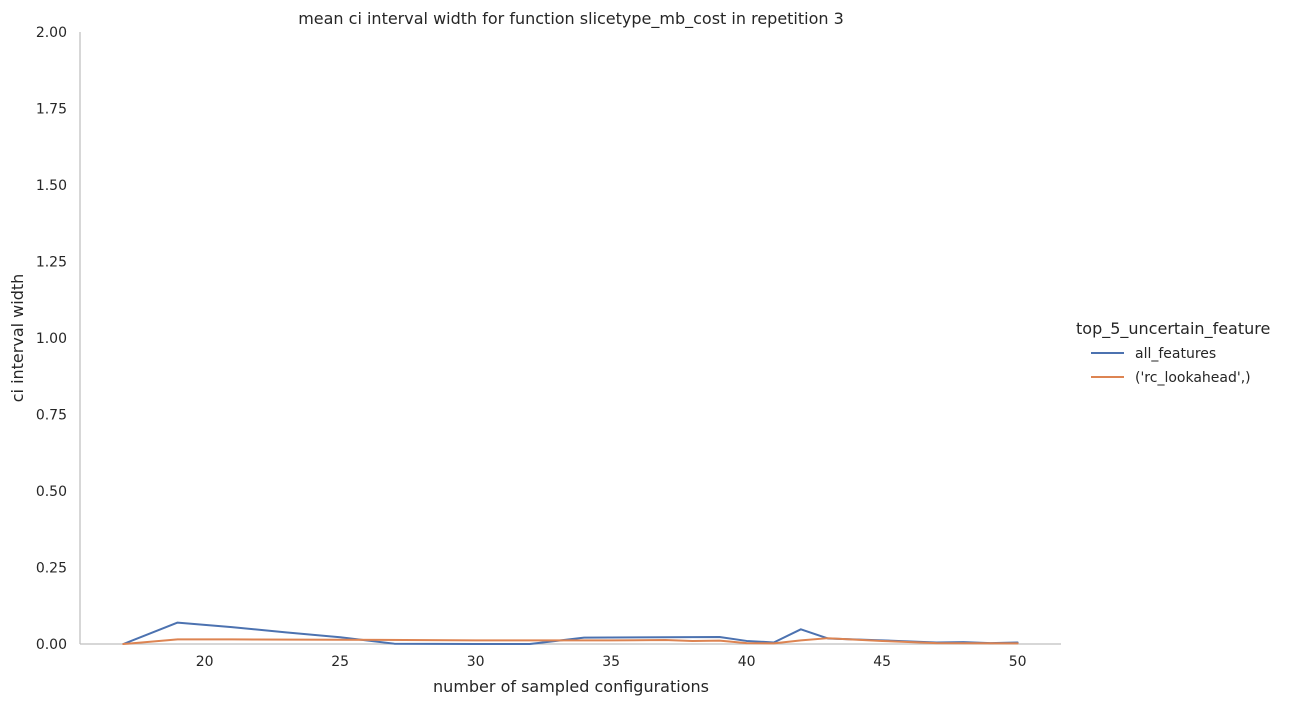  What do you see at coordinates (51, 569) in the screenshot?
I see `y-tick-label: 0.25` at bounding box center [51, 569].